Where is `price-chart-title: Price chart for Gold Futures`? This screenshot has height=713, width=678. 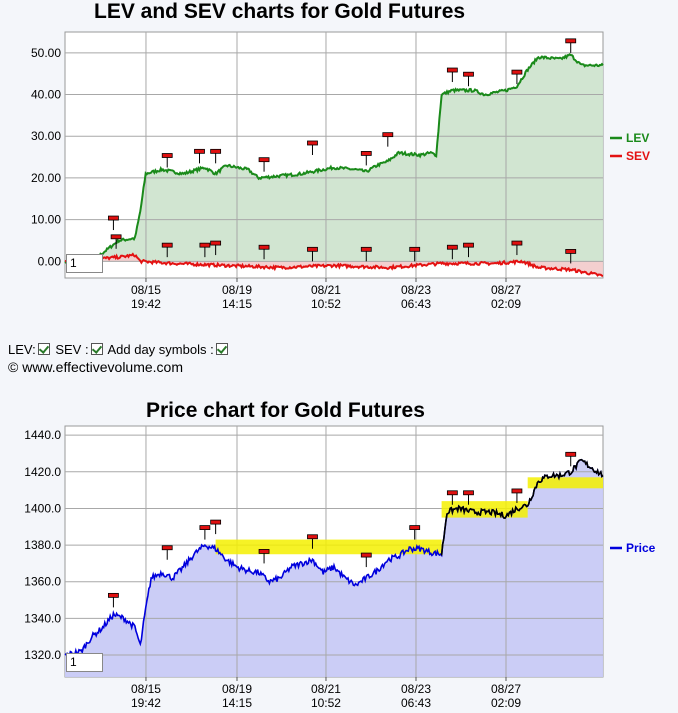 price-chart-title: Price chart for Gold Futures is located at coordinates (285, 410).